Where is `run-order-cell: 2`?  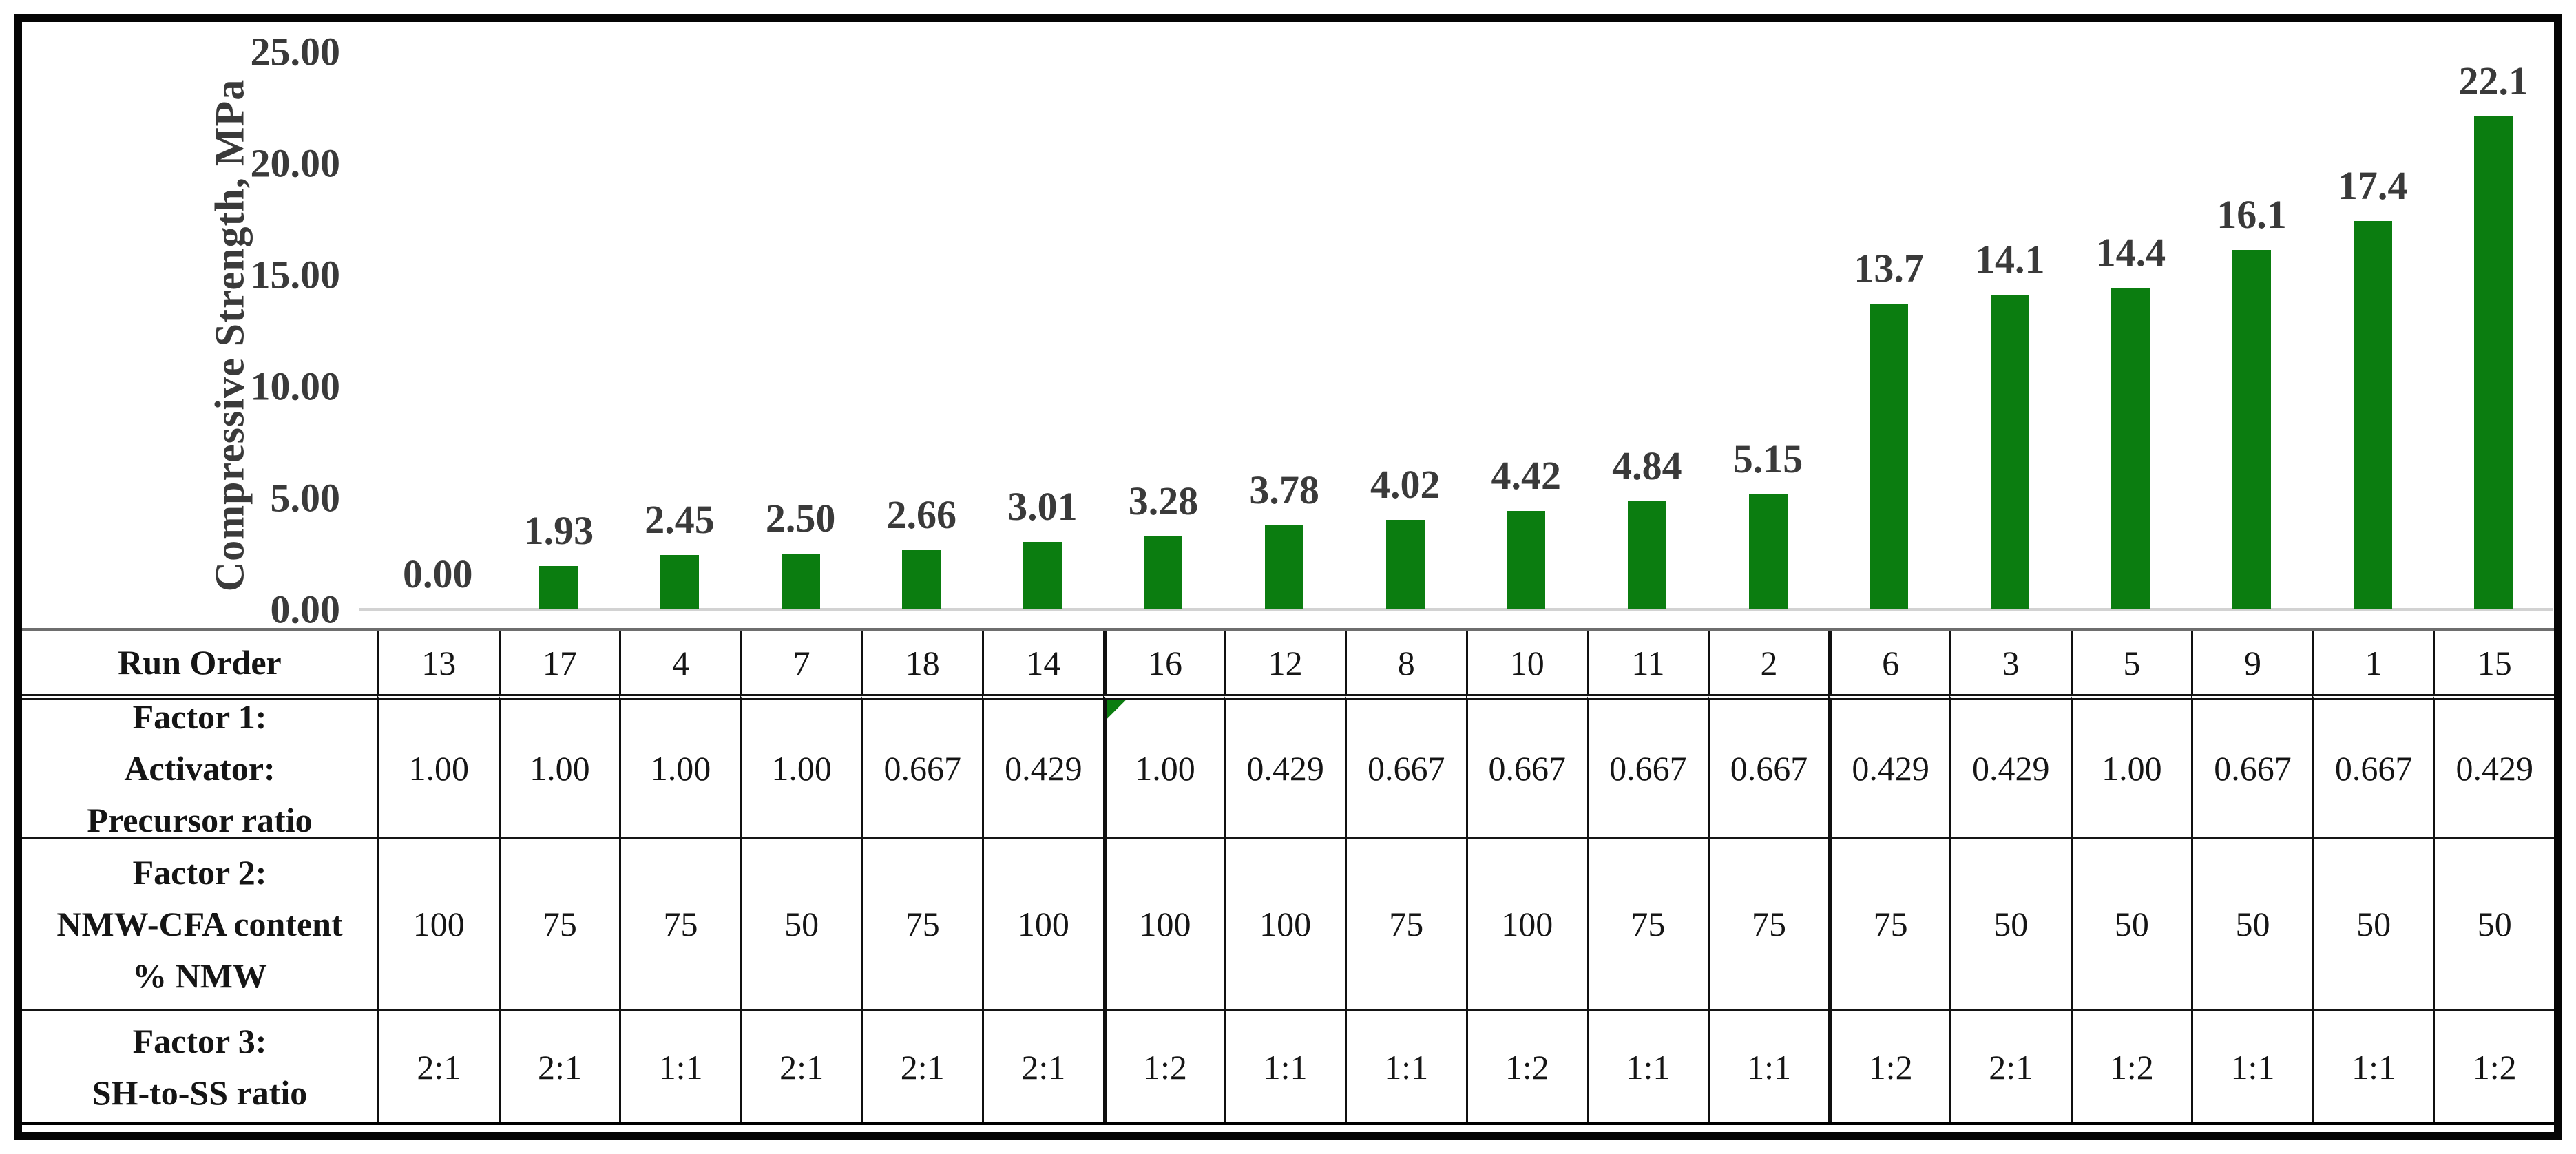 run-order-cell: 2 is located at coordinates (1768, 662).